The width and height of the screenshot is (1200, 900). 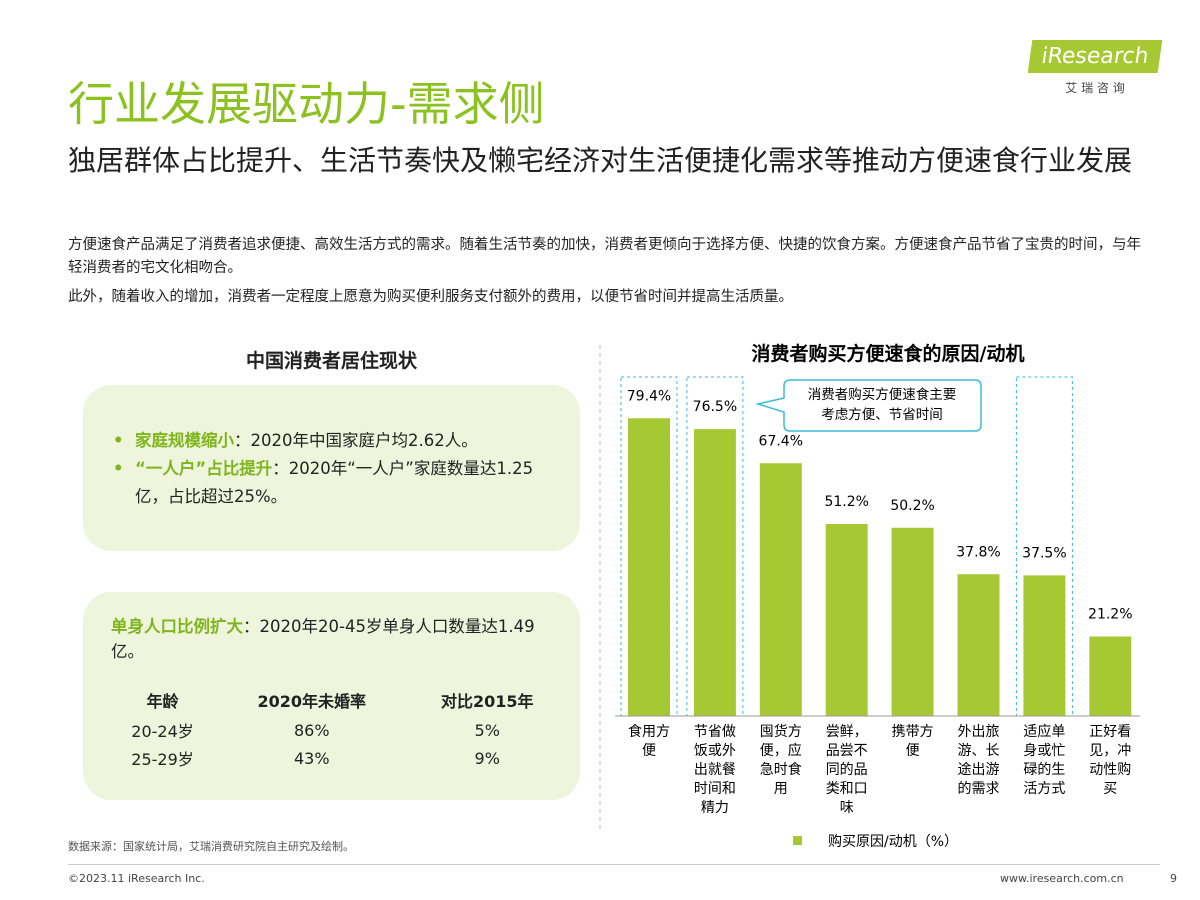 What do you see at coordinates (1095, 88) in the screenshot?
I see `logo-sub: 艾 瑞 咨 询` at bounding box center [1095, 88].